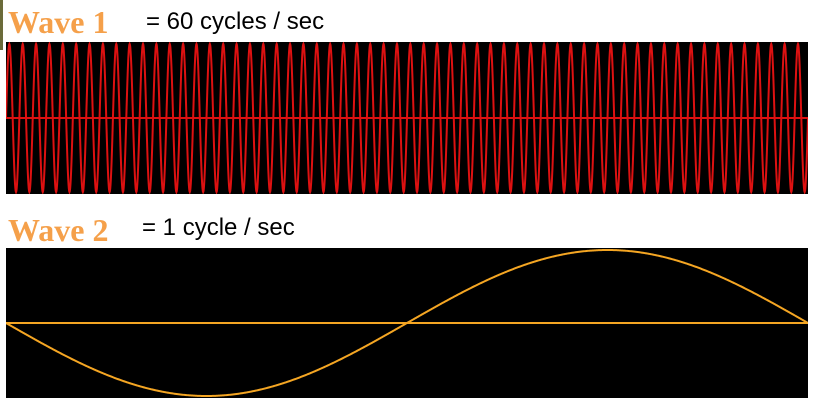 This screenshot has height=402, width=816. What do you see at coordinates (1, 25) in the screenshot?
I see `left-accent-rule` at bounding box center [1, 25].